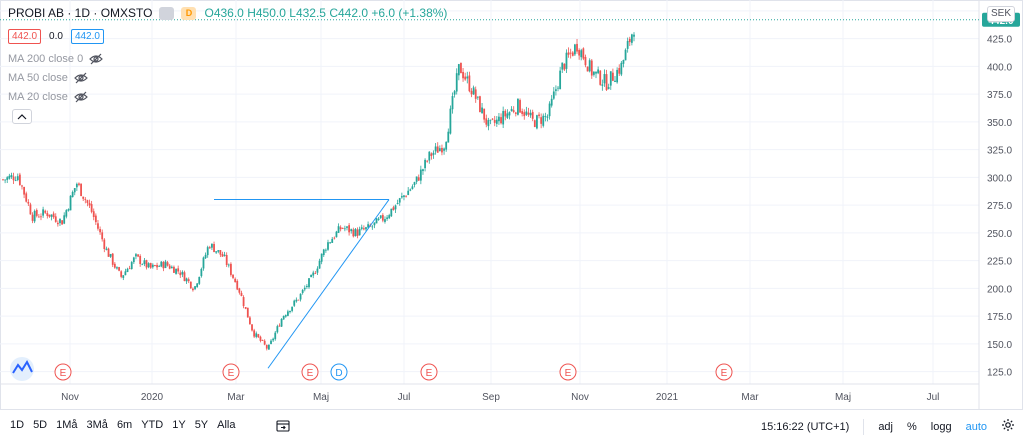 Image resolution: width=1023 pixels, height=441 pixels. Describe the element at coordinates (328, 284) in the screenshot. I see `trend-line` at that location.